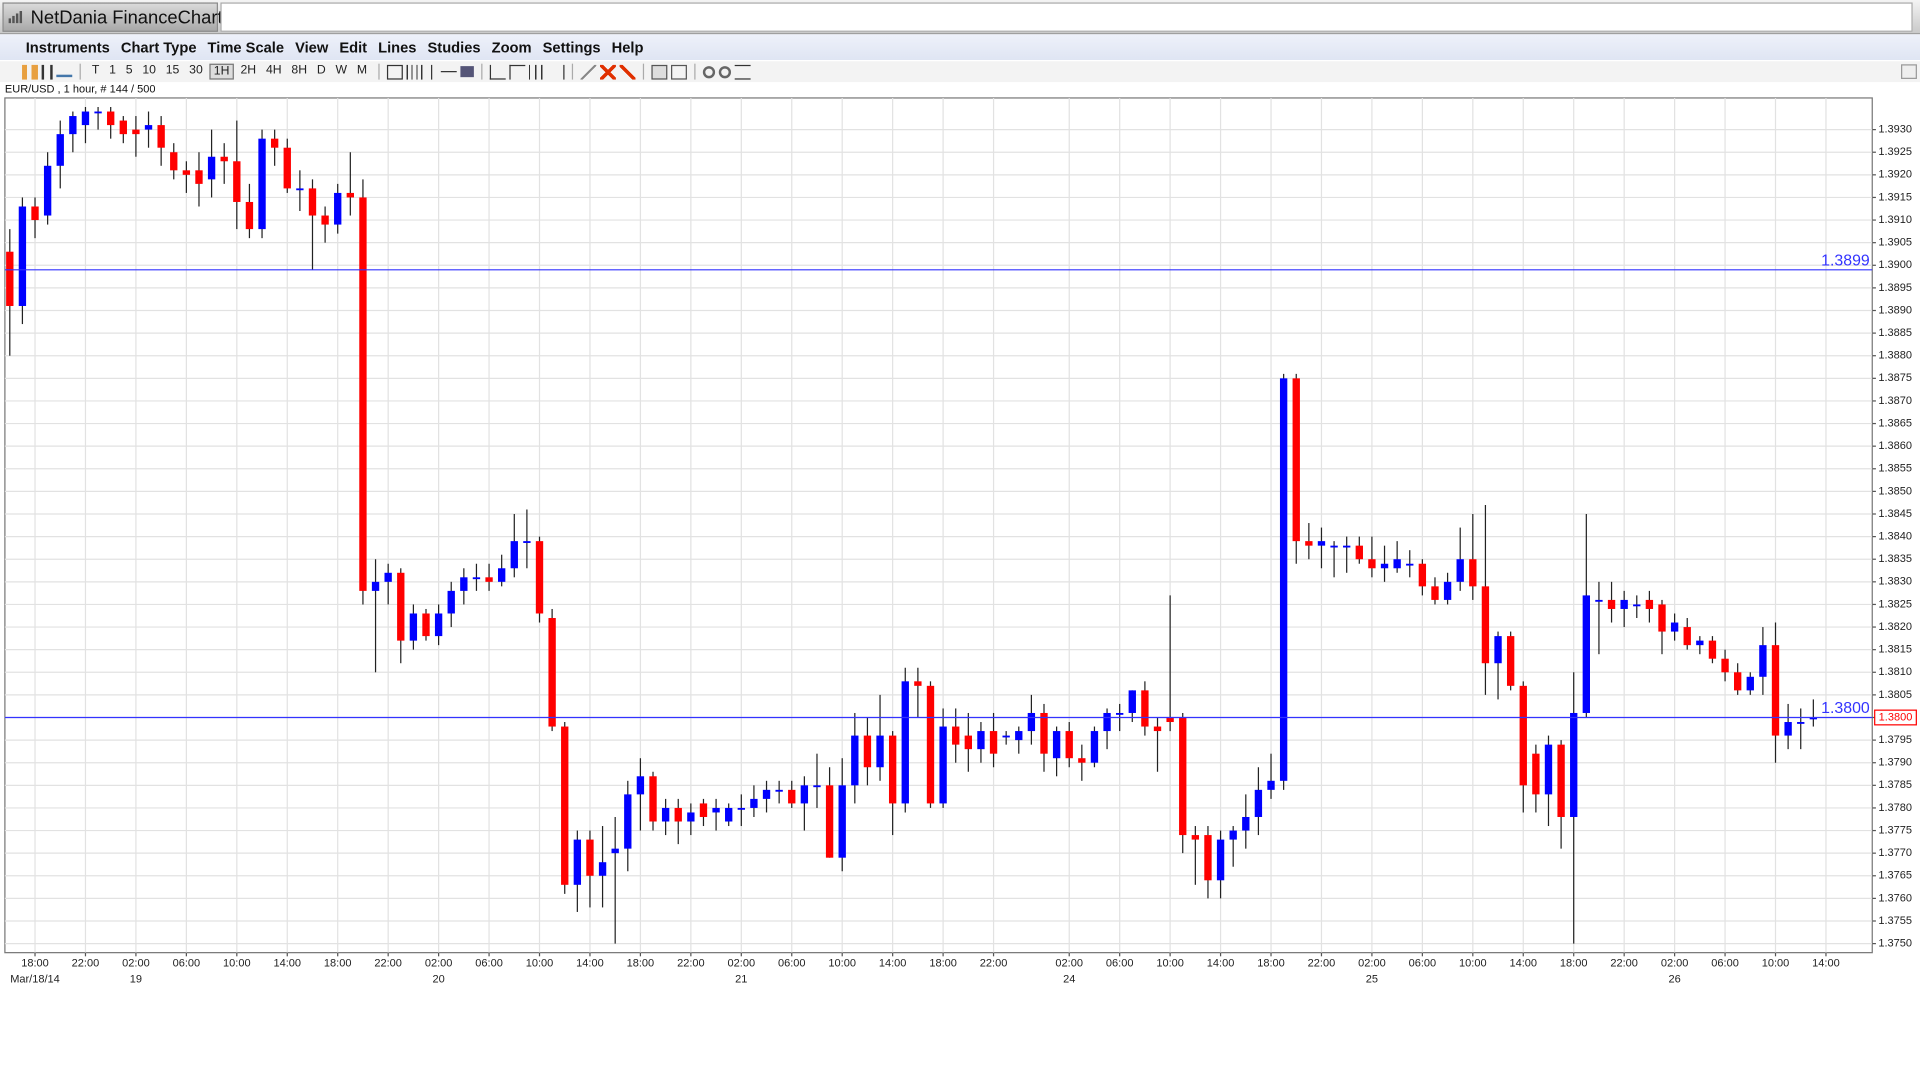 This screenshot has height=1080, width=1920. I want to click on preview-icon, so click(678, 71).